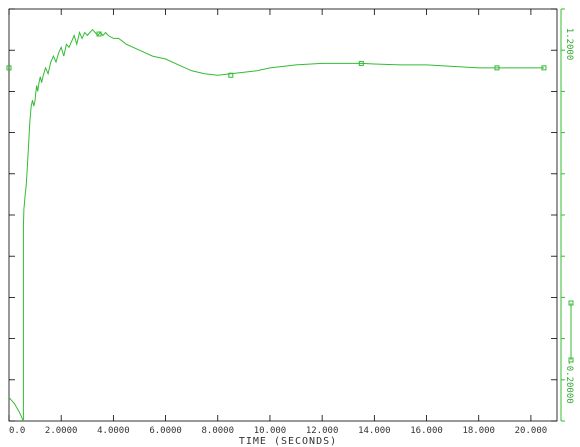  What do you see at coordinates (531, 431) in the screenshot?
I see `x-tick-label: 20.000` at bounding box center [531, 431].